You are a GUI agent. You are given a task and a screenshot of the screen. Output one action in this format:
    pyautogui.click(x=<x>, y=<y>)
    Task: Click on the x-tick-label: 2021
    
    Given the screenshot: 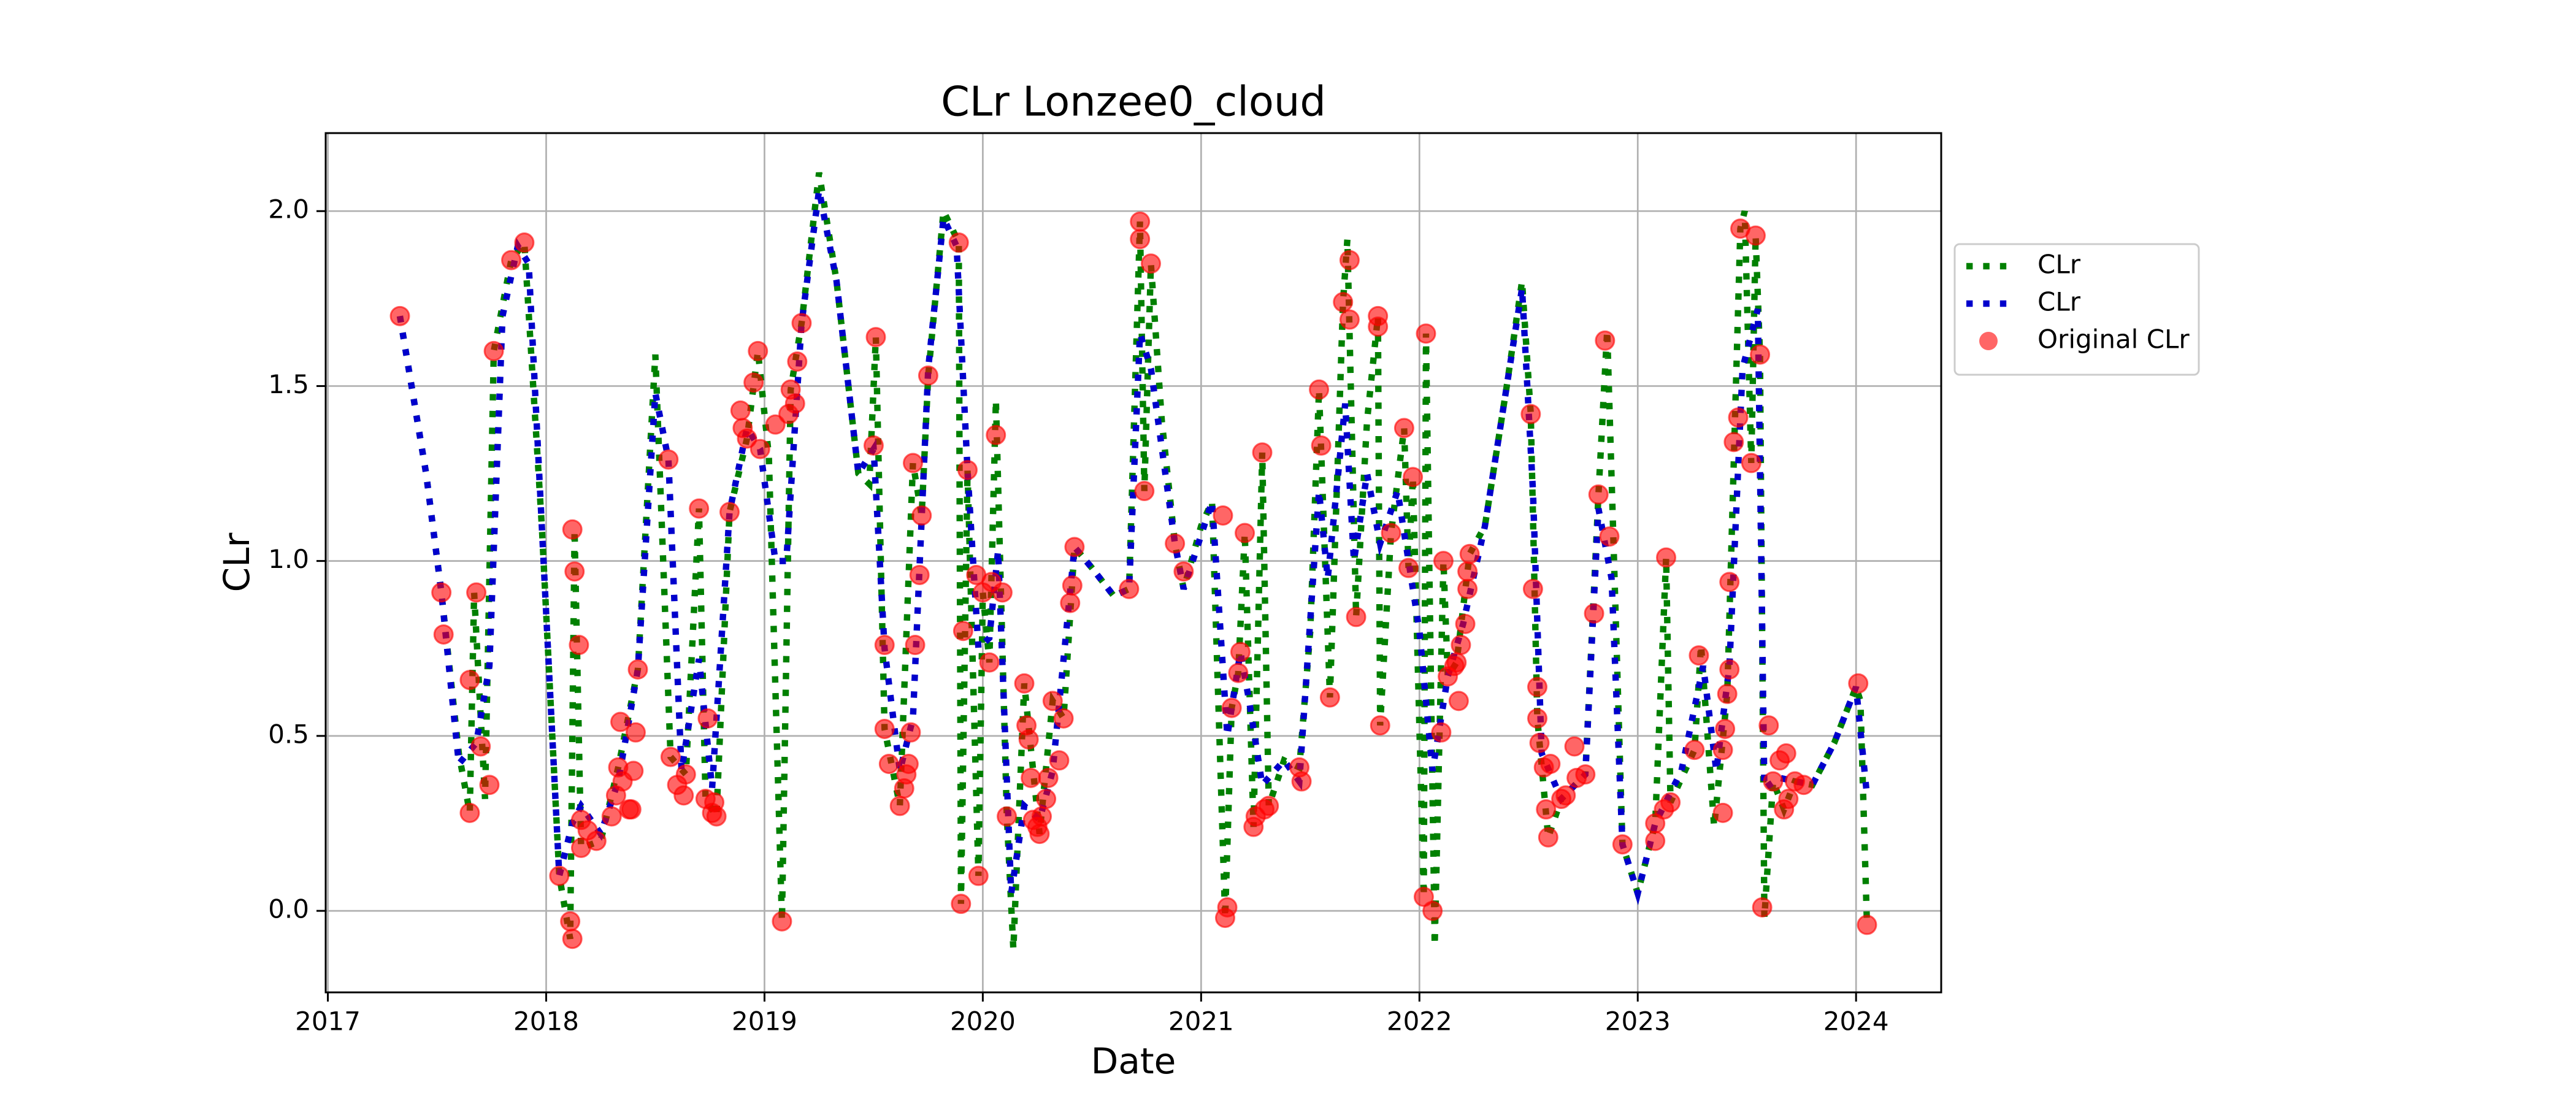 What is the action you would take?
    pyautogui.click(x=1201, y=1021)
    